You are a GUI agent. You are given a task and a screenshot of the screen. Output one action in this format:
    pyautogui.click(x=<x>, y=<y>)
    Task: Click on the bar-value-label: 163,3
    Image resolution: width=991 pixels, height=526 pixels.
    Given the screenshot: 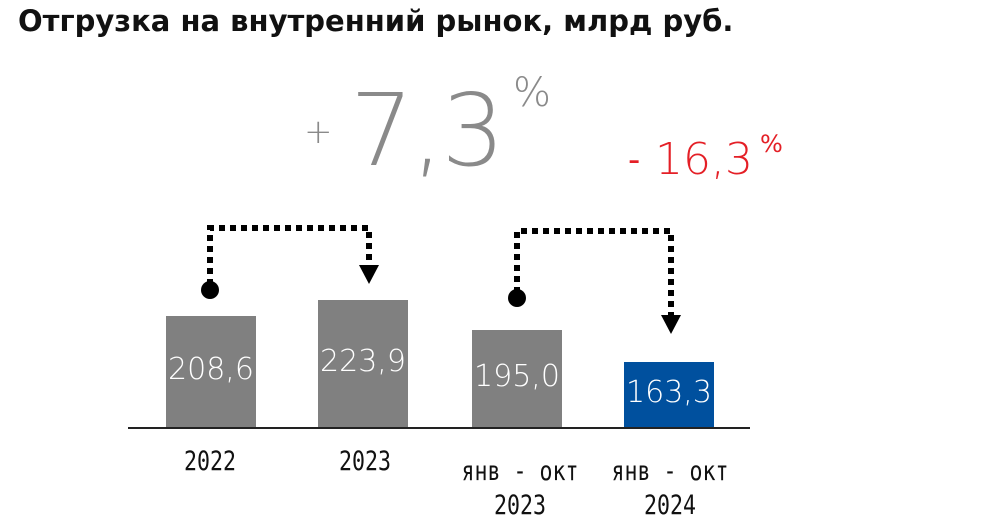 What is the action you would take?
    pyautogui.click(x=669, y=393)
    